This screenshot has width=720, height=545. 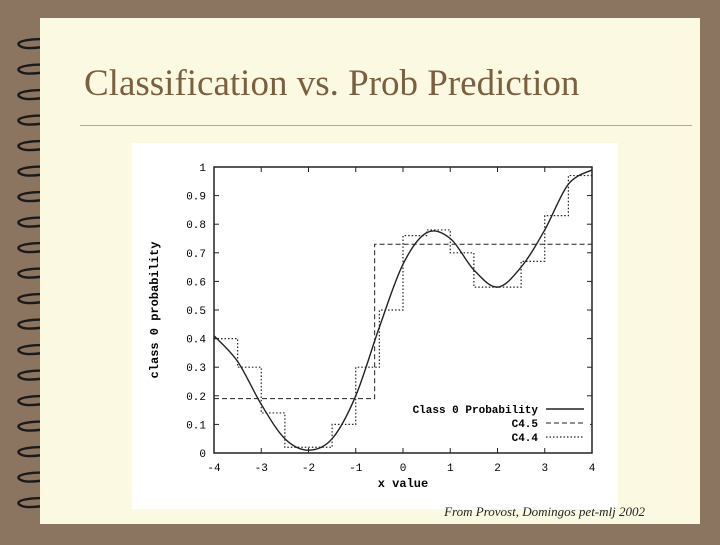 I want to click on legend-label: Class 0 Probability, so click(x=476, y=411).